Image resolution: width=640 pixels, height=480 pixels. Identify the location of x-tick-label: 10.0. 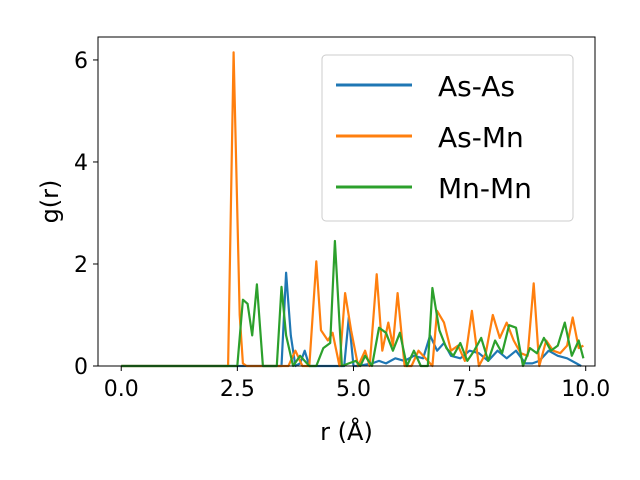
(585, 389).